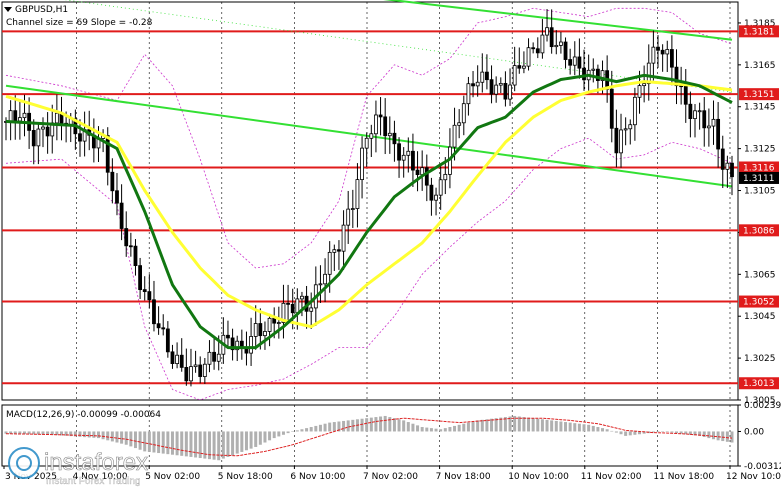 The height and width of the screenshot is (489, 781). Describe the element at coordinates (390, 477) in the screenshot. I see `time-tick-label: 7 Nov 02:00` at that location.